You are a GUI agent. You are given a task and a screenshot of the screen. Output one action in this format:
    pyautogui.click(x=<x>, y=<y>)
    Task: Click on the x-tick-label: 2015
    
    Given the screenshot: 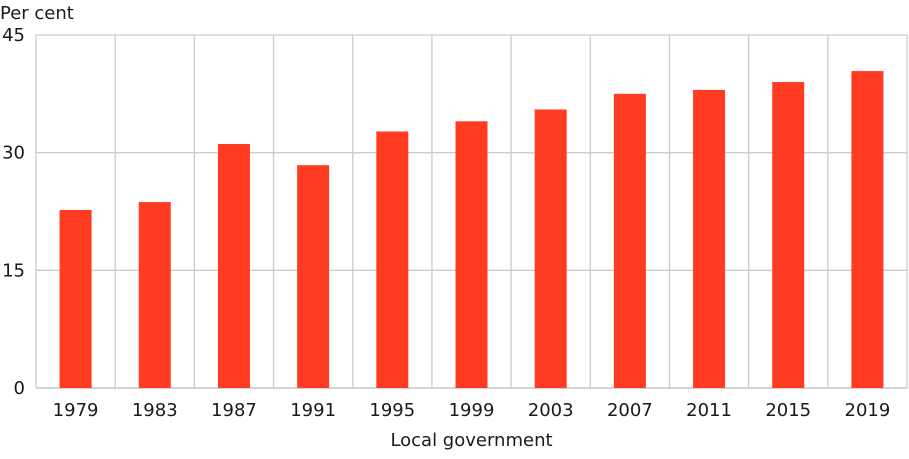 What is the action you would take?
    pyautogui.click(x=788, y=410)
    